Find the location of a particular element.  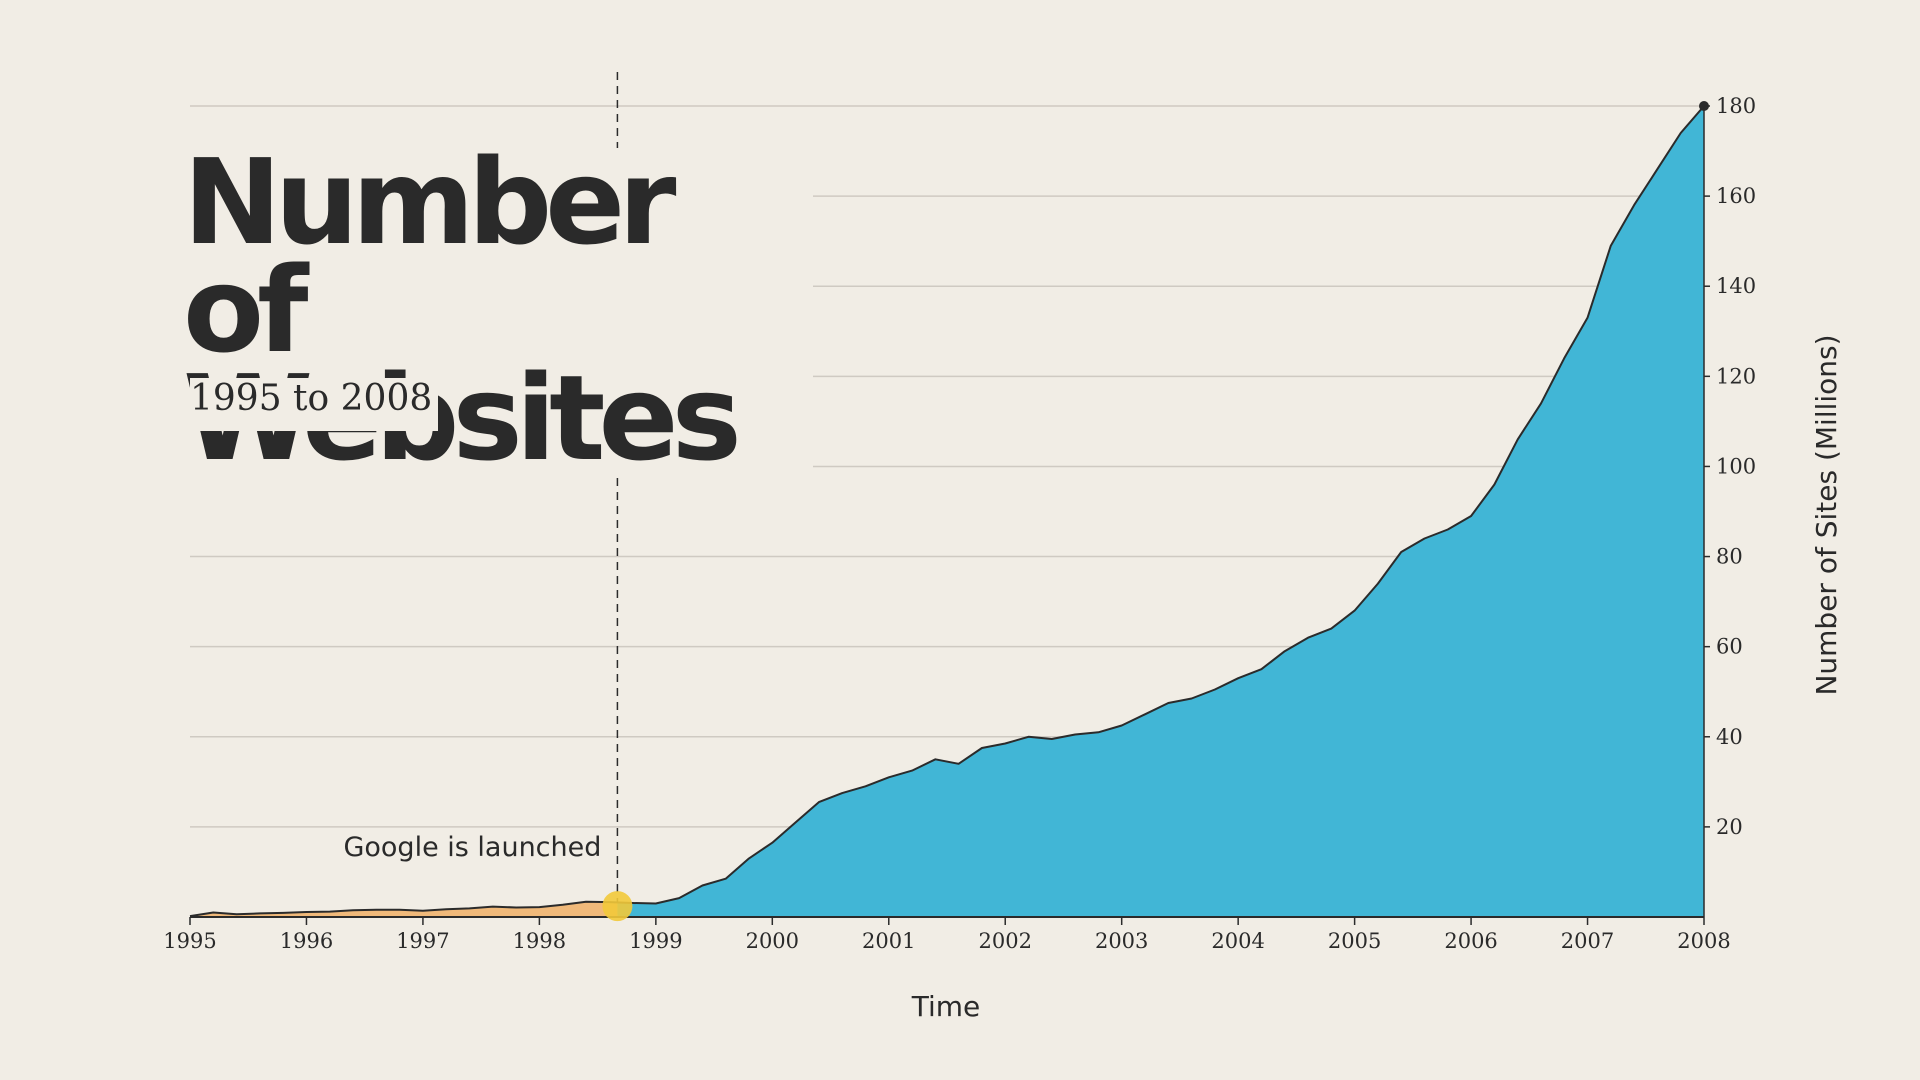

x-tick-label: 2008 is located at coordinates (1703, 941).